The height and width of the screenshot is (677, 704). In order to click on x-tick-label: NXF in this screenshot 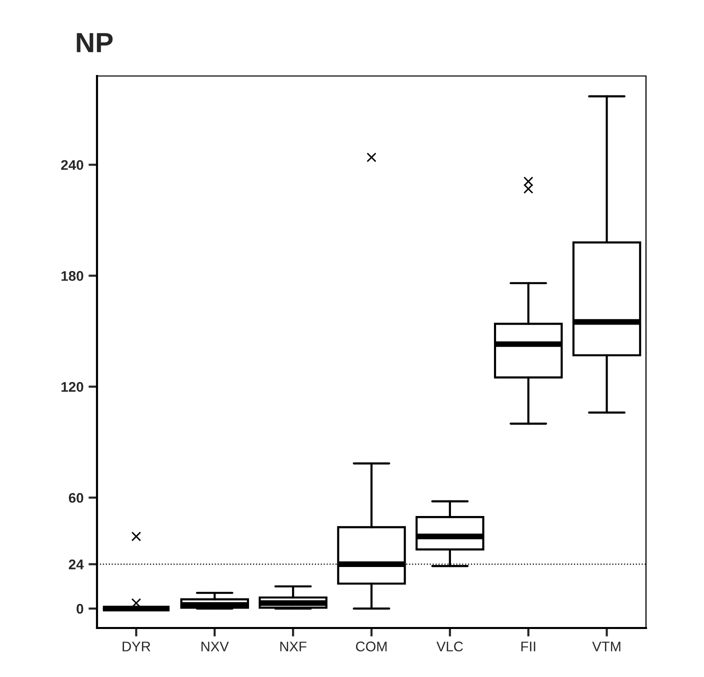, I will do `click(293, 647)`.